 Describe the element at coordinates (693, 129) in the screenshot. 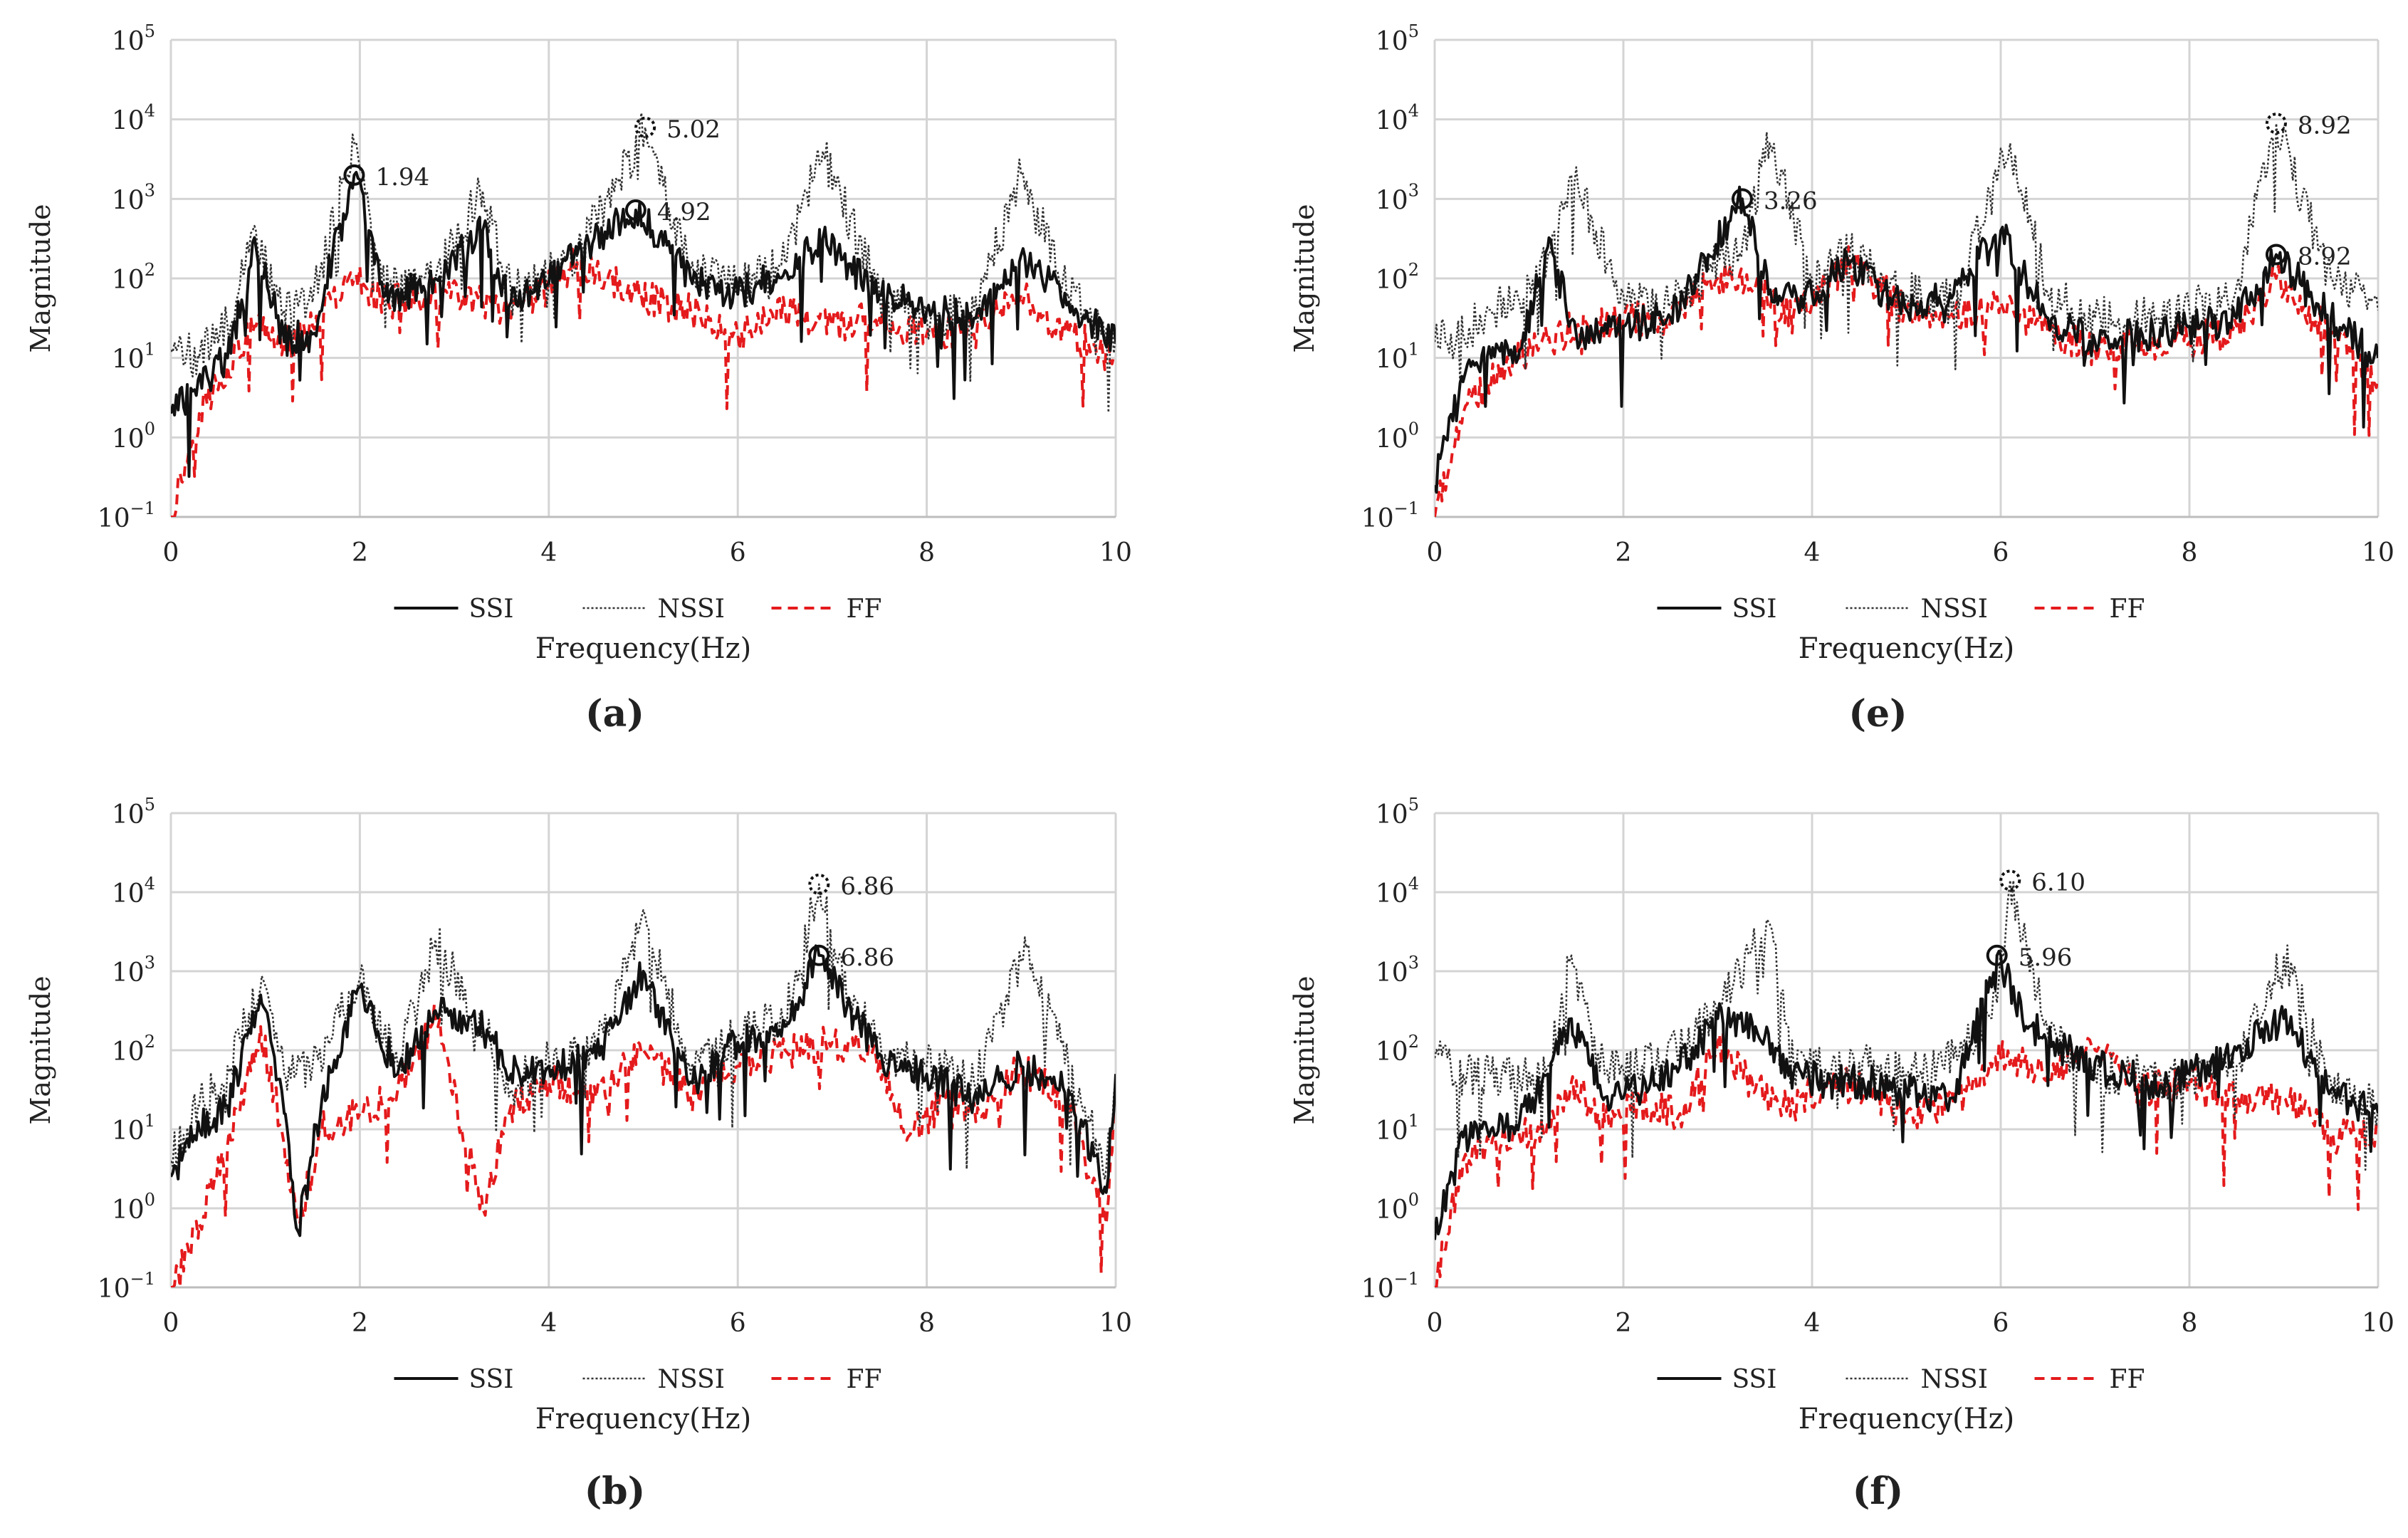

I see `peak-label: 5.02` at that location.